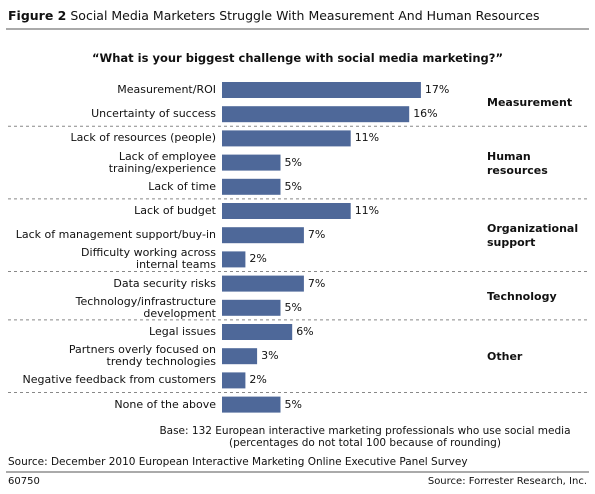 The height and width of the screenshot is (494, 595). I want to click on category-label: Lack of time, so click(182, 186).